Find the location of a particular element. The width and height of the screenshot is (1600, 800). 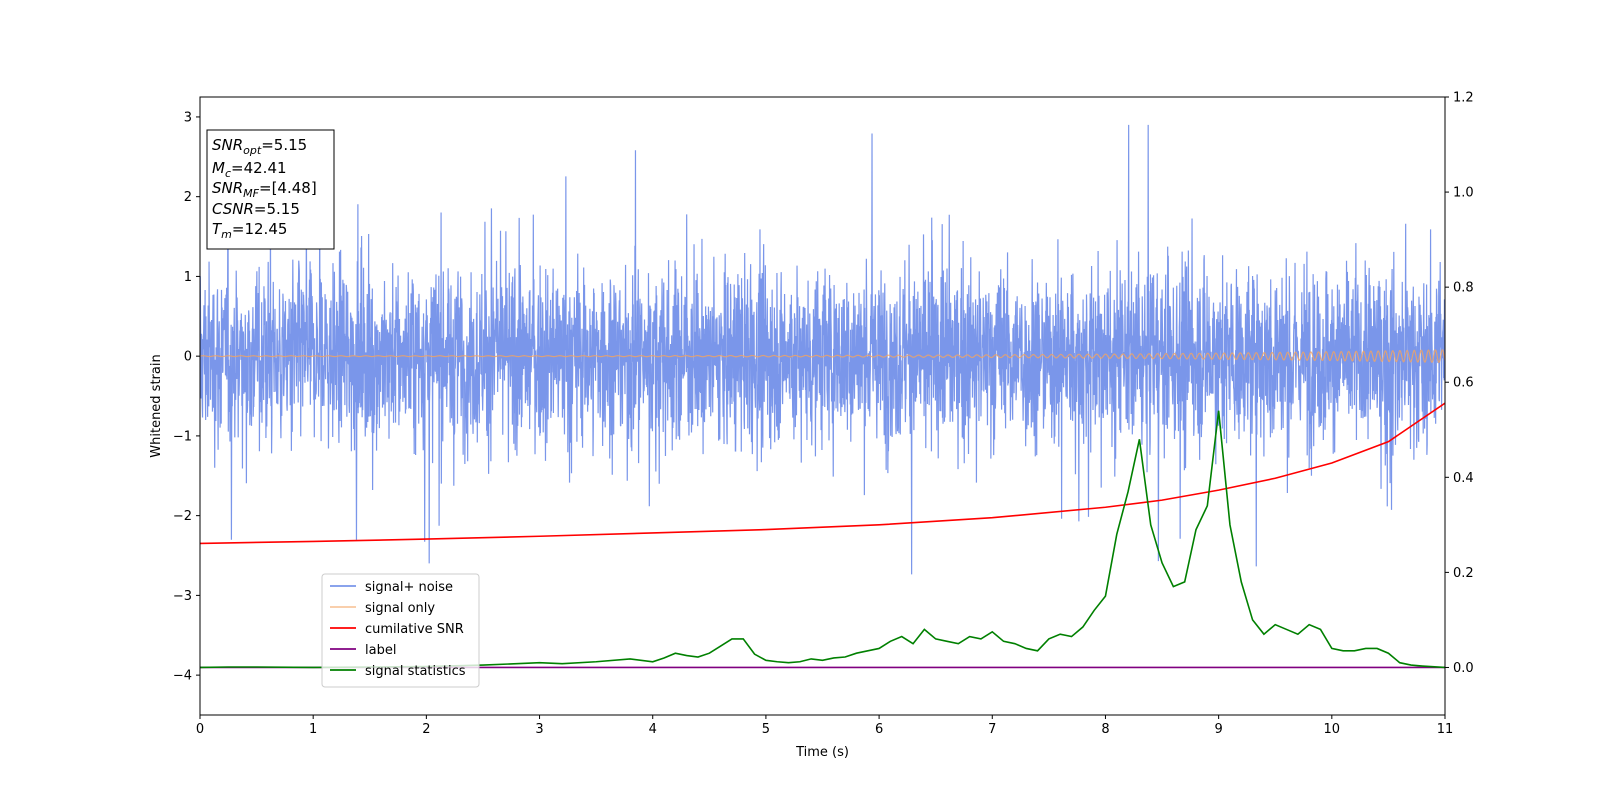

legend-entry-label: label is located at coordinates (380, 650).